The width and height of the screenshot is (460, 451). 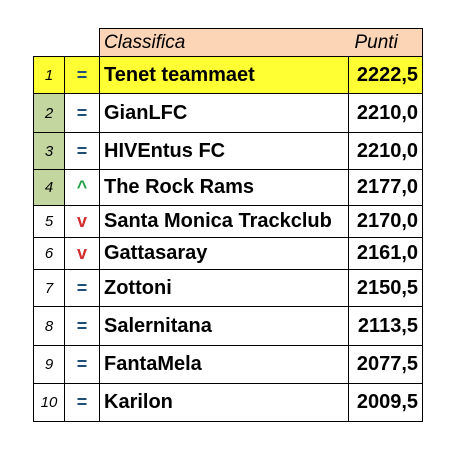 I want to click on table-row: 2 = GianLFC 2210,0, so click(x=228, y=113).